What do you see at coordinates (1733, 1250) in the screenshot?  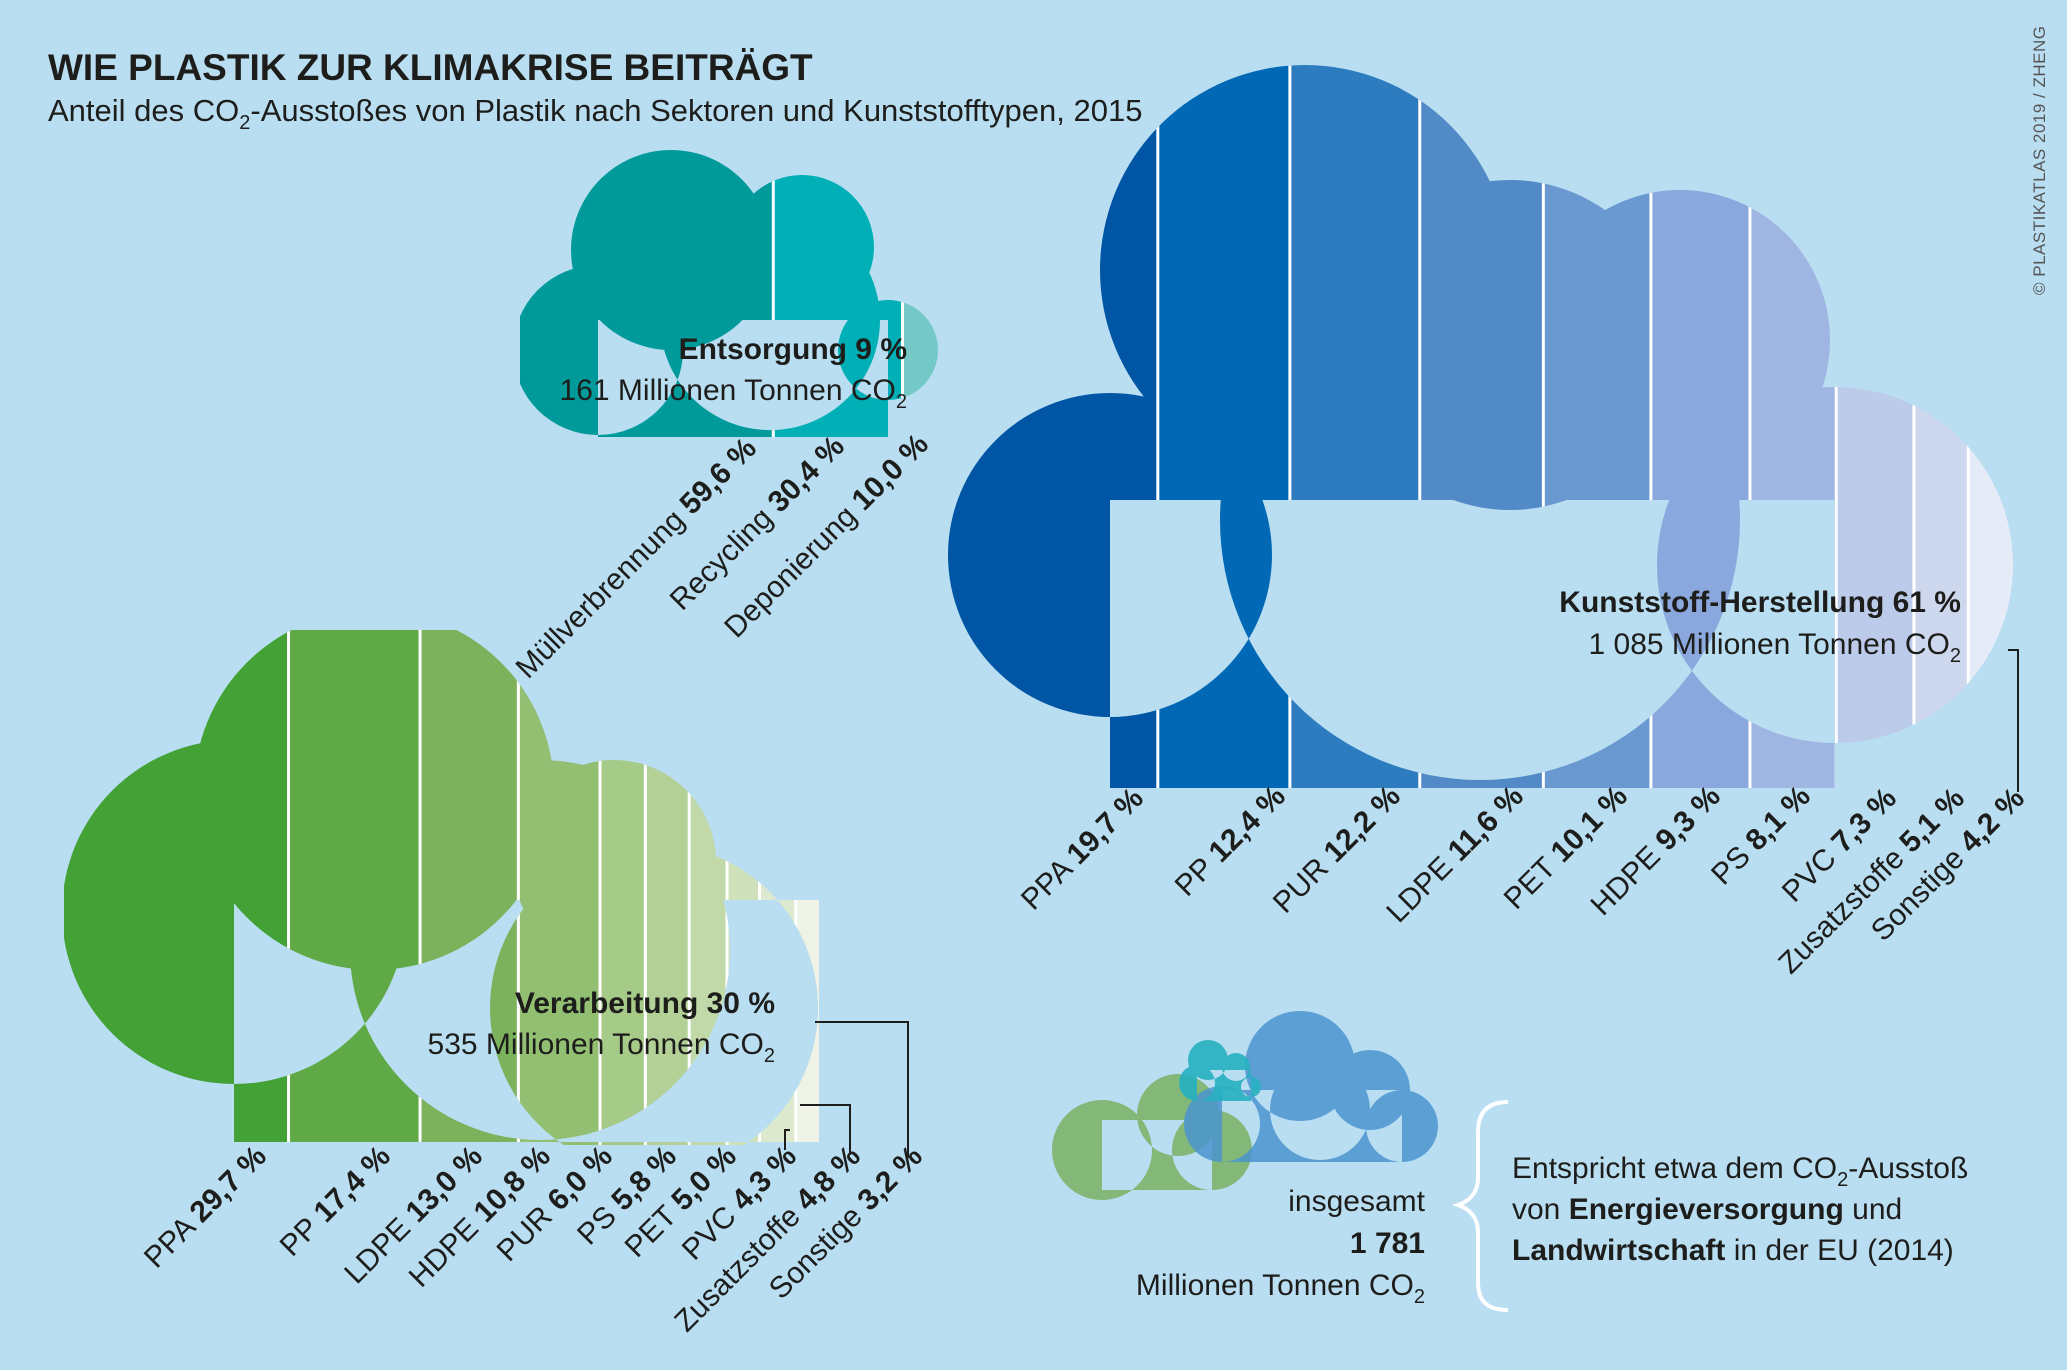 I see `note-line-3: Landwirtschaft in der EU (2014)` at bounding box center [1733, 1250].